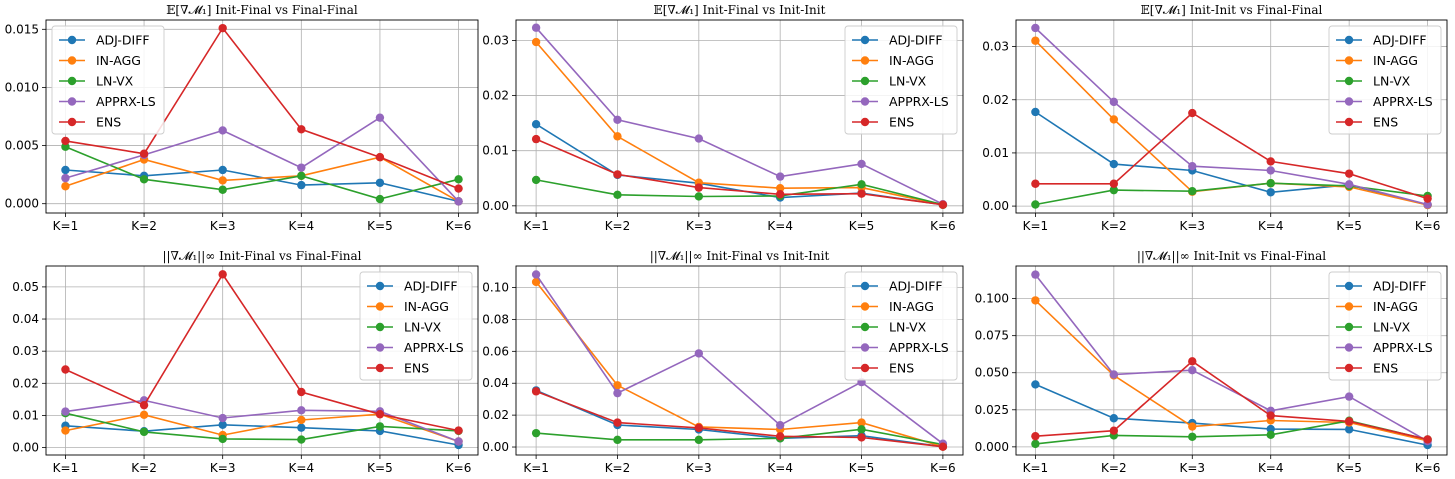 The image size is (1455, 479). What do you see at coordinates (22, 146) in the screenshot?
I see `y-tick-label: 0.005` at bounding box center [22, 146].